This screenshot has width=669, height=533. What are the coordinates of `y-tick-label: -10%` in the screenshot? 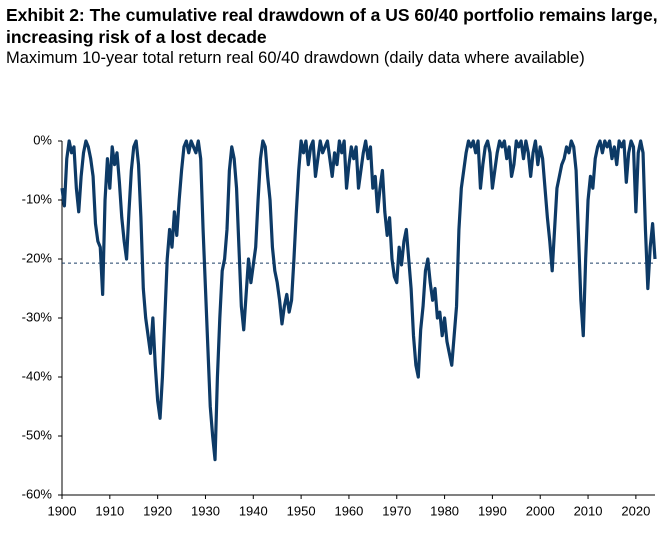 It's located at (37, 198).